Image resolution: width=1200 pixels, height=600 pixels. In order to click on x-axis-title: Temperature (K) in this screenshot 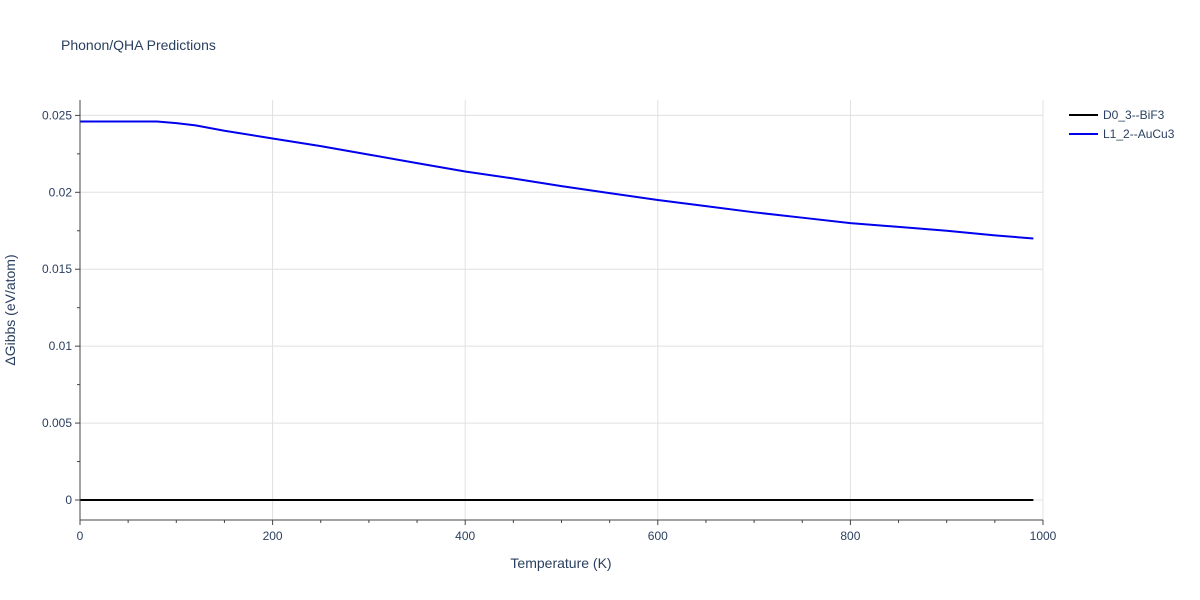, I will do `click(560, 563)`.